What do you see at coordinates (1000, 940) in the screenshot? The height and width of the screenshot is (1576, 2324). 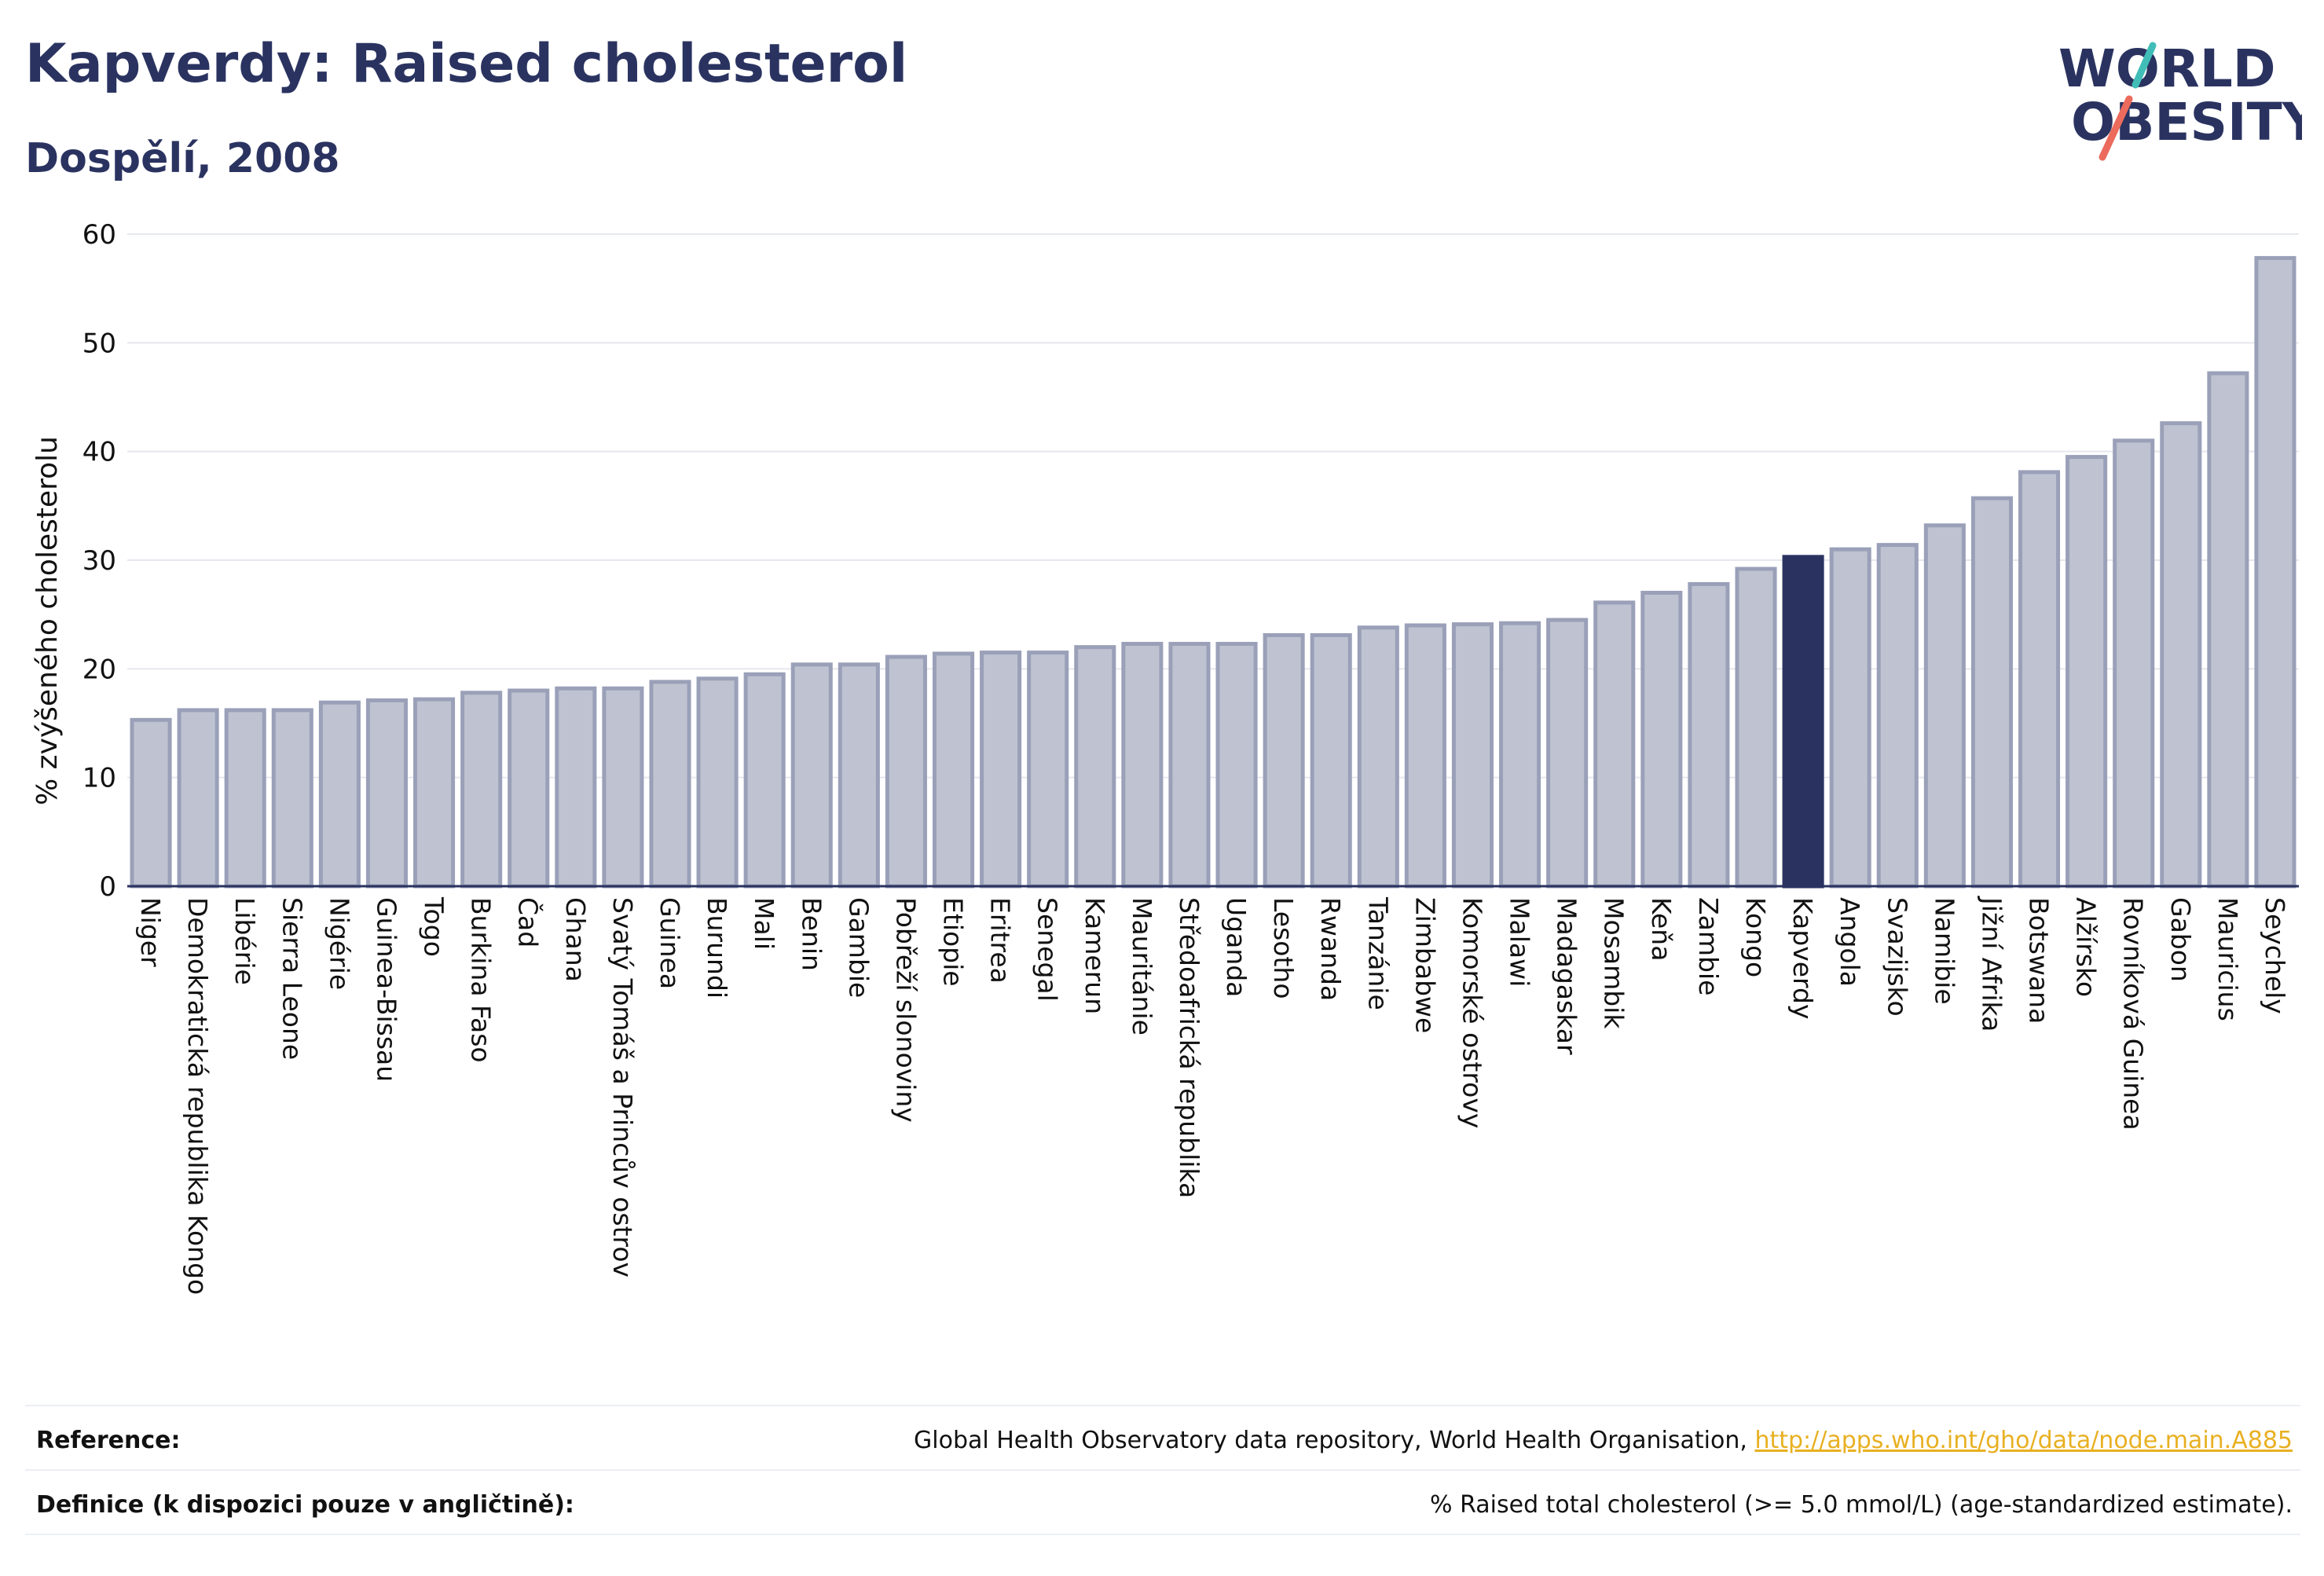 I see `x-tick-label: Eritrea` at bounding box center [1000, 940].